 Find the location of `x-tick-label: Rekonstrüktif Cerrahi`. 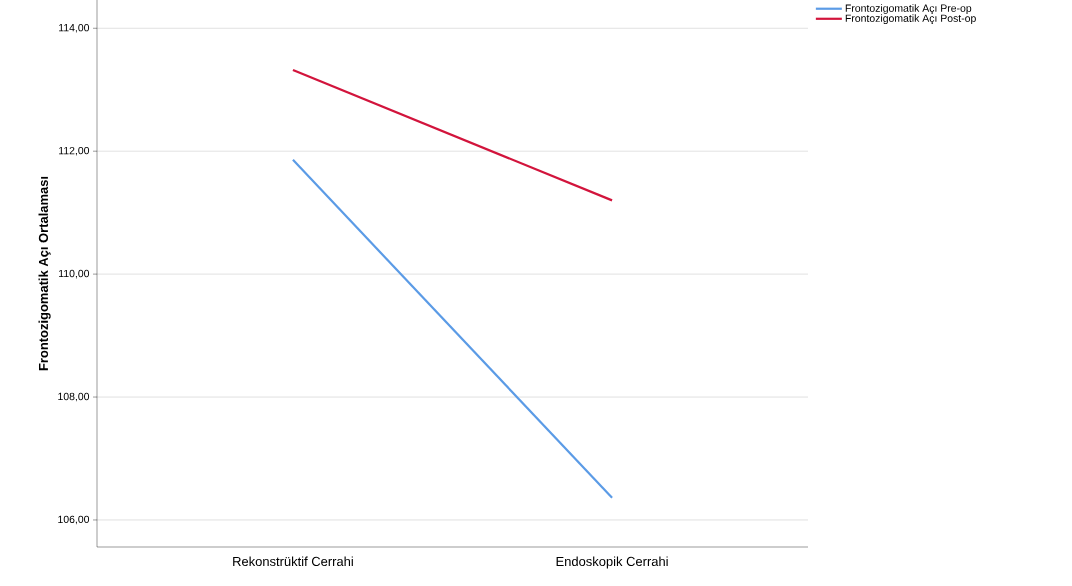

x-tick-label: Rekonstrüktif Cerrahi is located at coordinates (293, 561).